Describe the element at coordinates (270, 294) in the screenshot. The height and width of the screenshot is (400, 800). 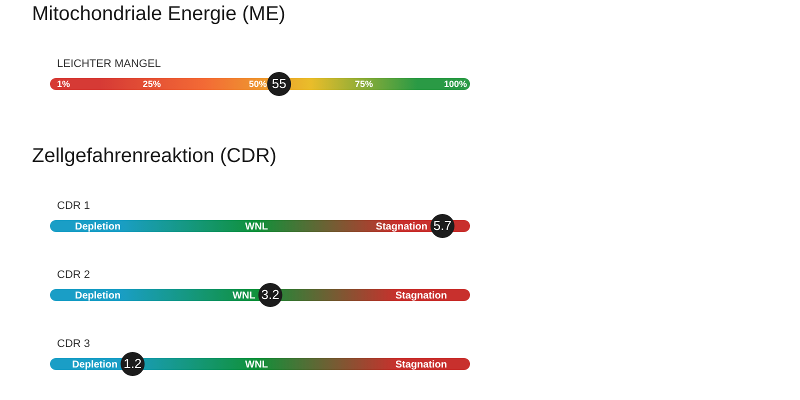
I see `data-label: 3.2` at that location.